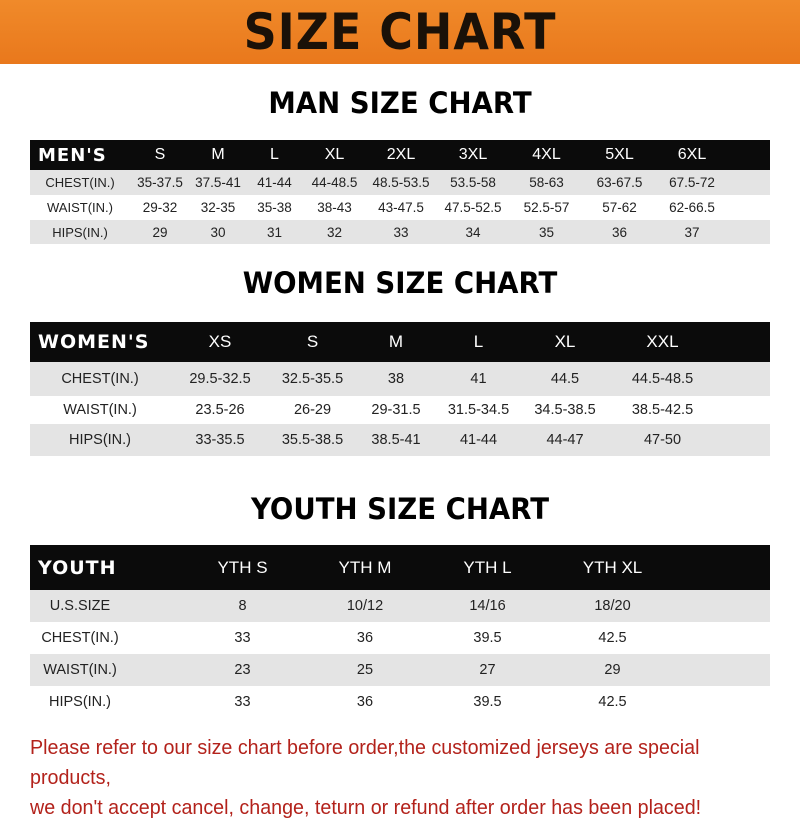 The height and width of the screenshot is (823, 800). I want to click on table-header-label: MEN'S, so click(72, 155).